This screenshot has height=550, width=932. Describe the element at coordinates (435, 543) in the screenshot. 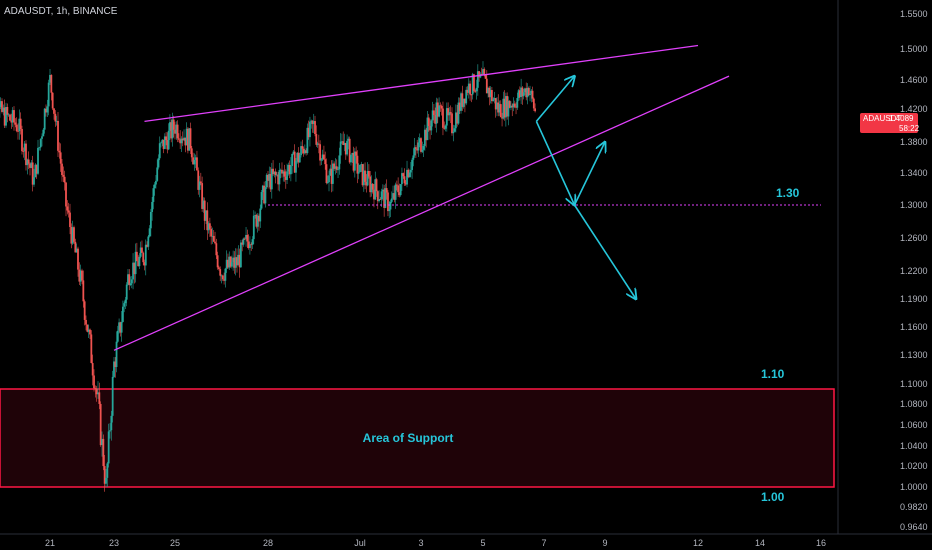

I see `time-axis: 21 23 25 28 Jul 3 5 7 9 12 14 16` at that location.